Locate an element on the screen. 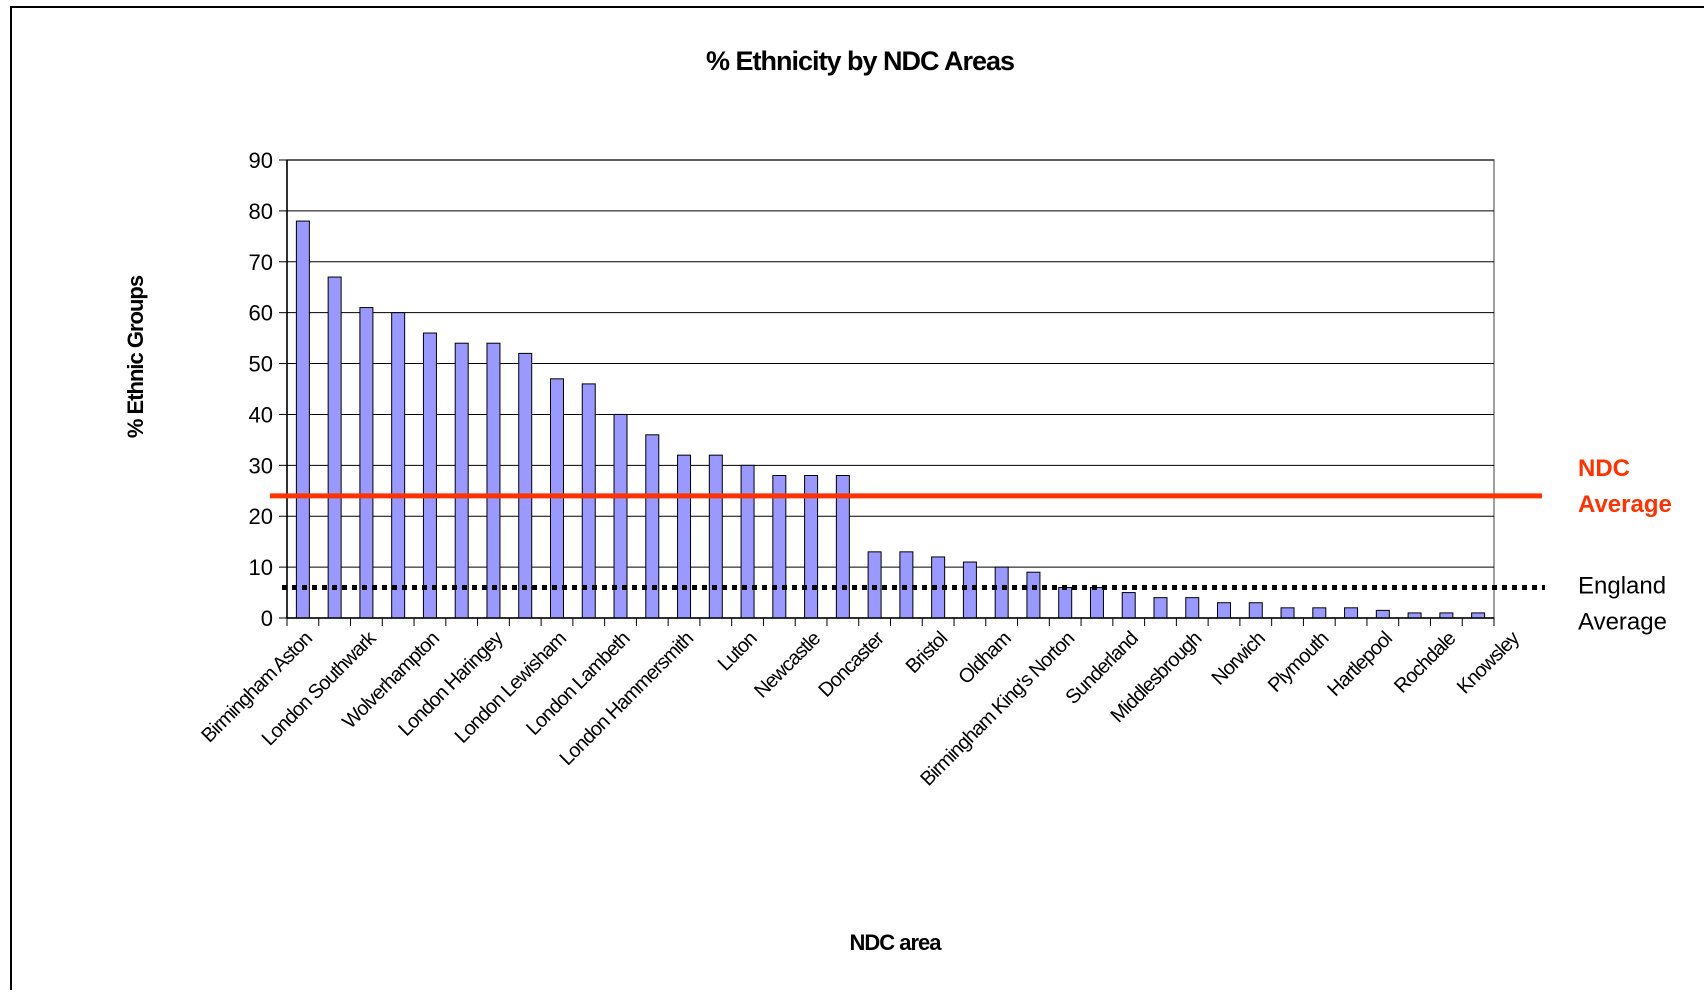 The height and width of the screenshot is (995, 1704). y-tick-label: 50 is located at coordinates (261, 364).